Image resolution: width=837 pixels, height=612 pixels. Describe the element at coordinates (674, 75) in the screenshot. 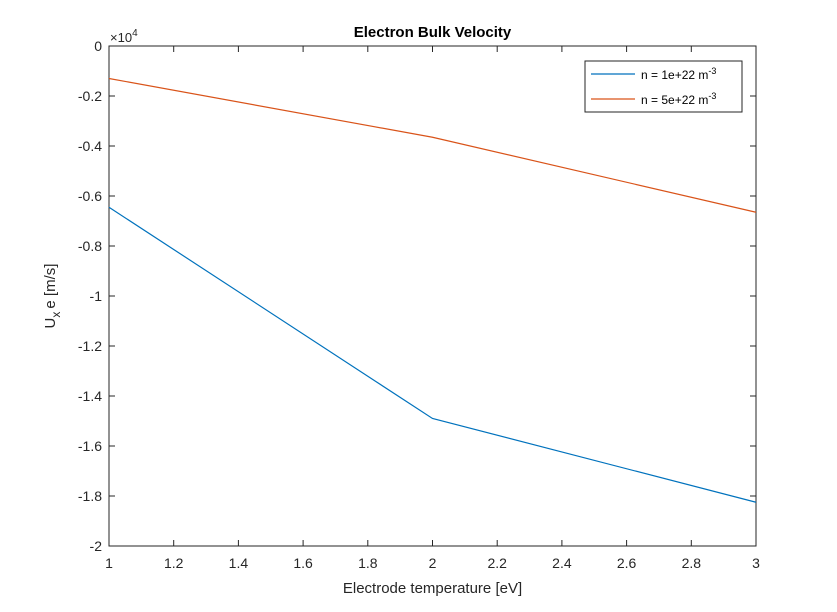

I see `legend-entry-text: n = 1e+22 m` at that location.